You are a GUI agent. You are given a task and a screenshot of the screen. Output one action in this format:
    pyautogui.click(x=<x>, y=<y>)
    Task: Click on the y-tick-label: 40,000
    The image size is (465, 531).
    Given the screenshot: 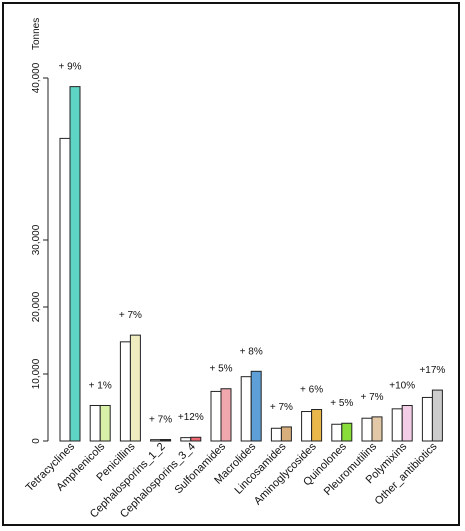 What is the action you would take?
    pyautogui.click(x=36, y=77)
    